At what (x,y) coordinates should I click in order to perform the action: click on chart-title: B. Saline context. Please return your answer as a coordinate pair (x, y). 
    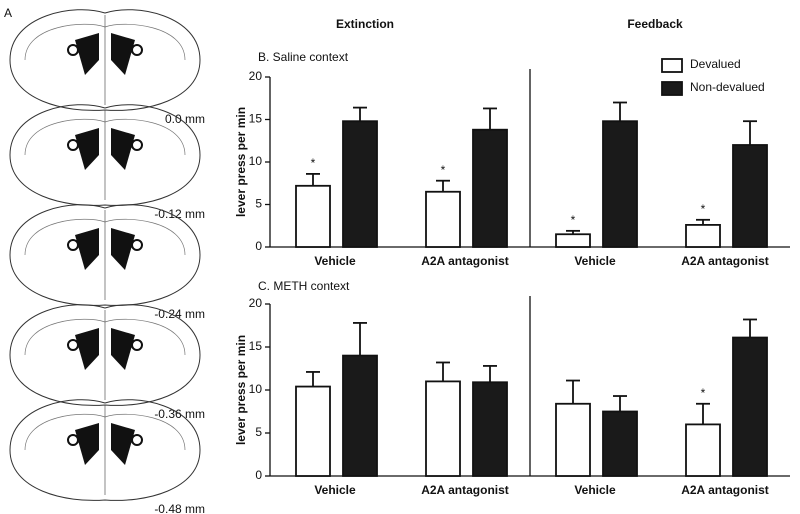
    Looking at the image, I should click on (303, 57).